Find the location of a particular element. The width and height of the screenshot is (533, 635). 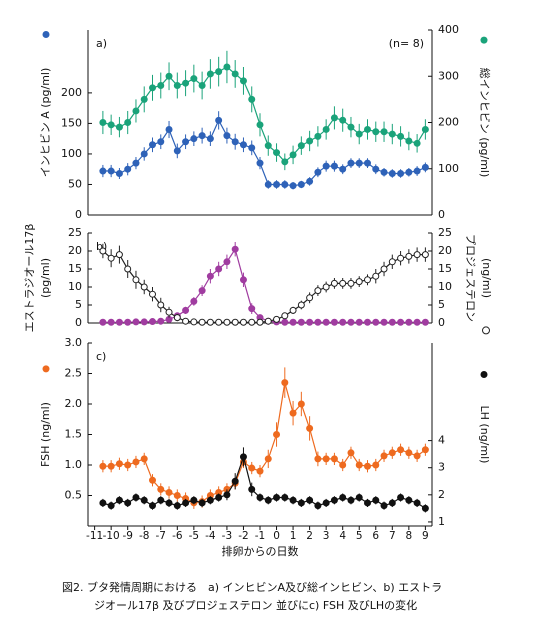

y-tick-label: 100 is located at coordinates (71, 153).